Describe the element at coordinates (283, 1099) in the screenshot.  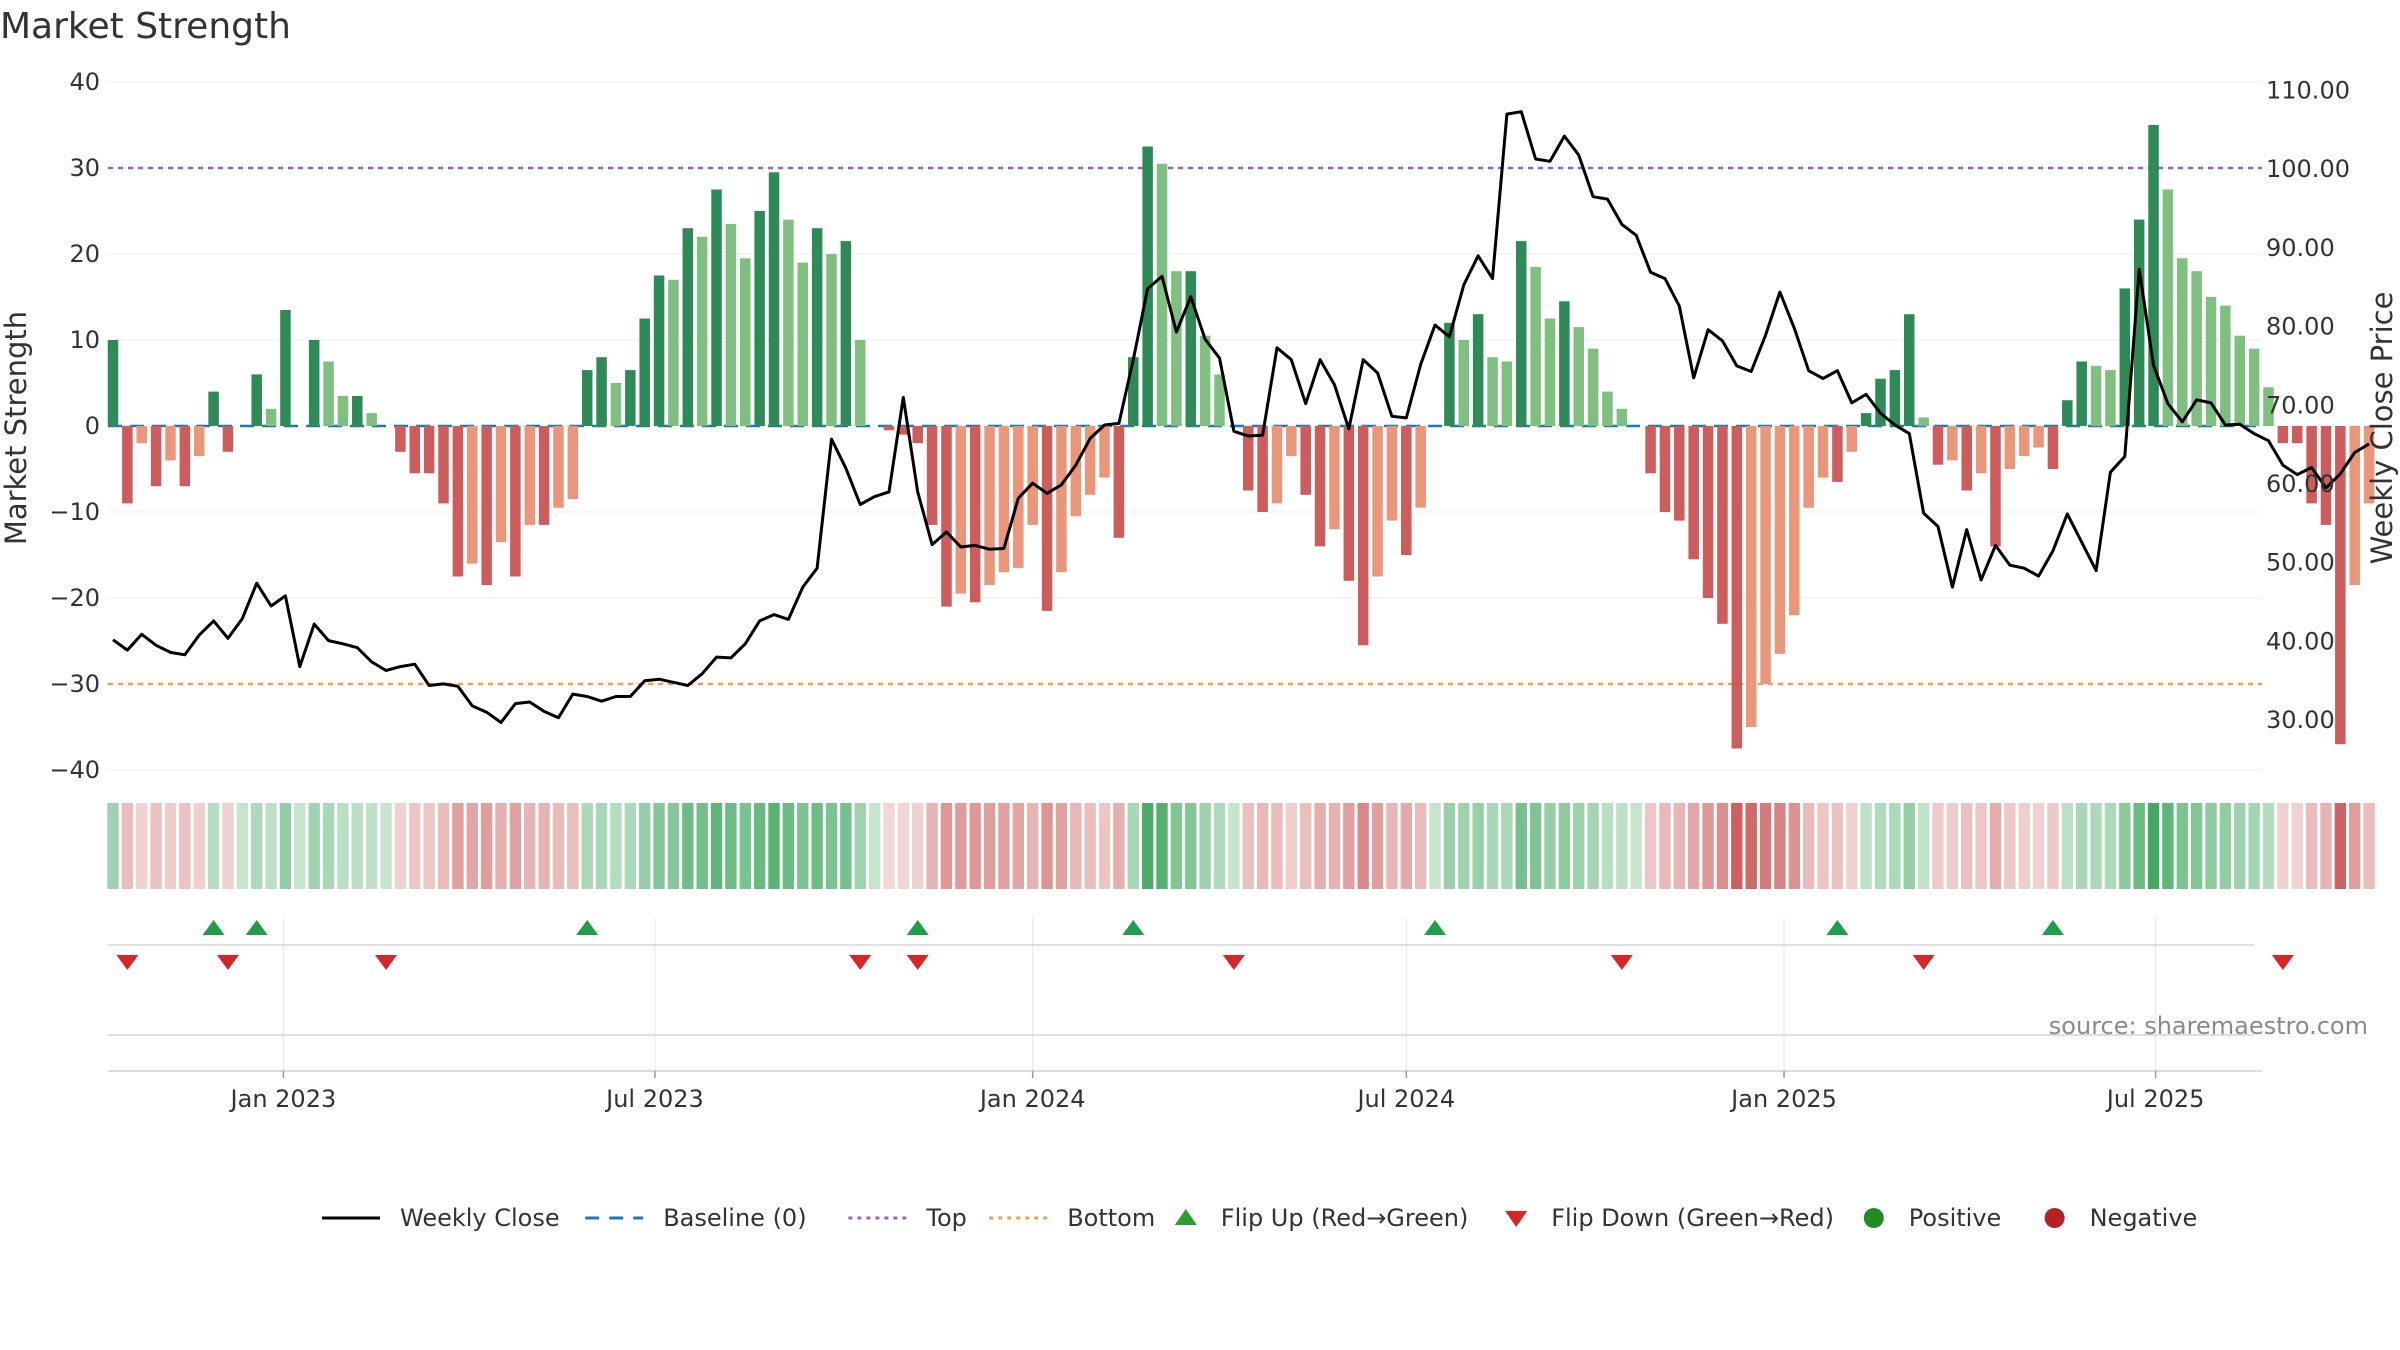
I see `x-tick-label: Jan 2023` at that location.